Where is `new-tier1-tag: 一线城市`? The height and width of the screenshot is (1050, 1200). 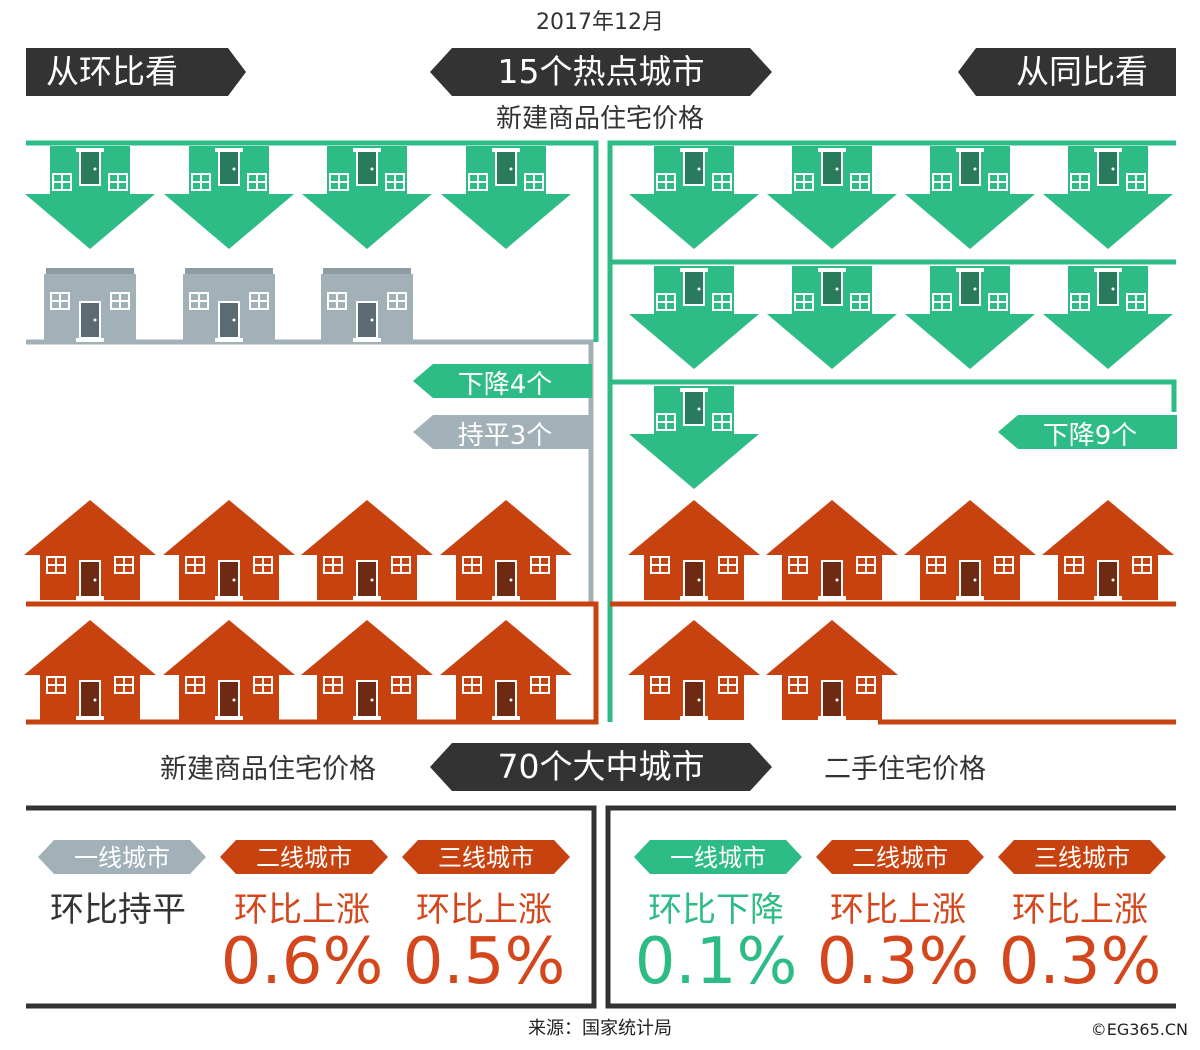
new-tier1-tag: 一线城市 is located at coordinates (122, 857).